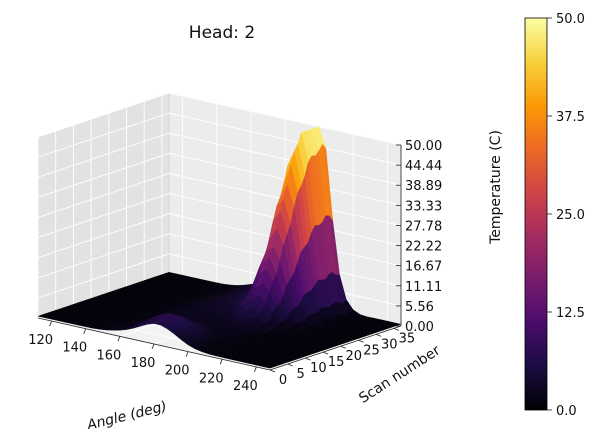  I want to click on x-axis-label: Angle (deg), so click(127, 413).